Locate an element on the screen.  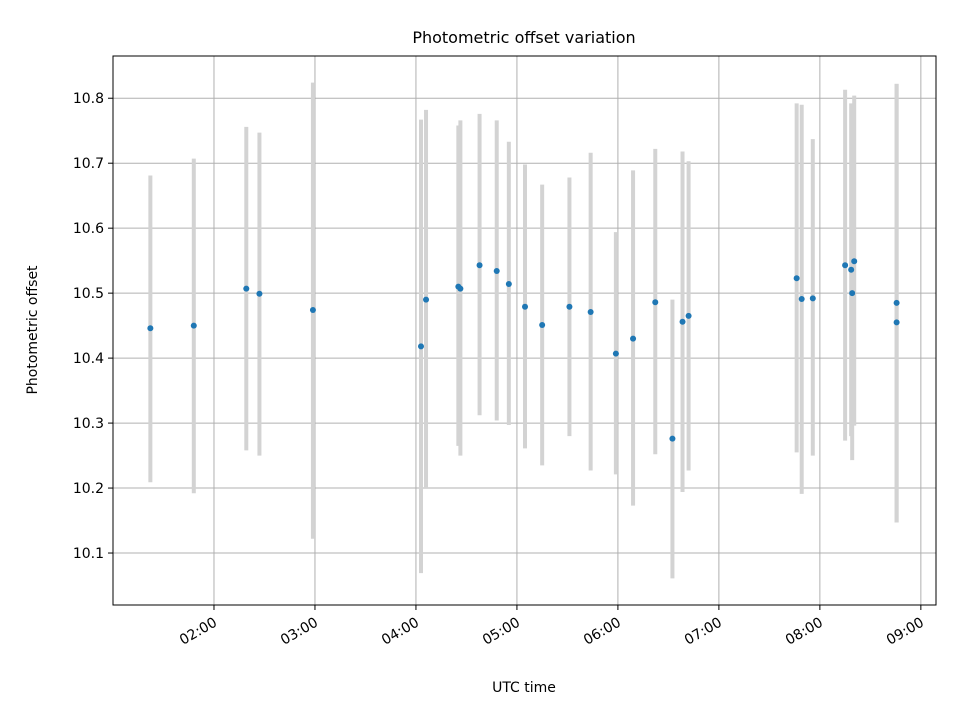
y-tick-label: 10.7 is located at coordinates (88, 164).